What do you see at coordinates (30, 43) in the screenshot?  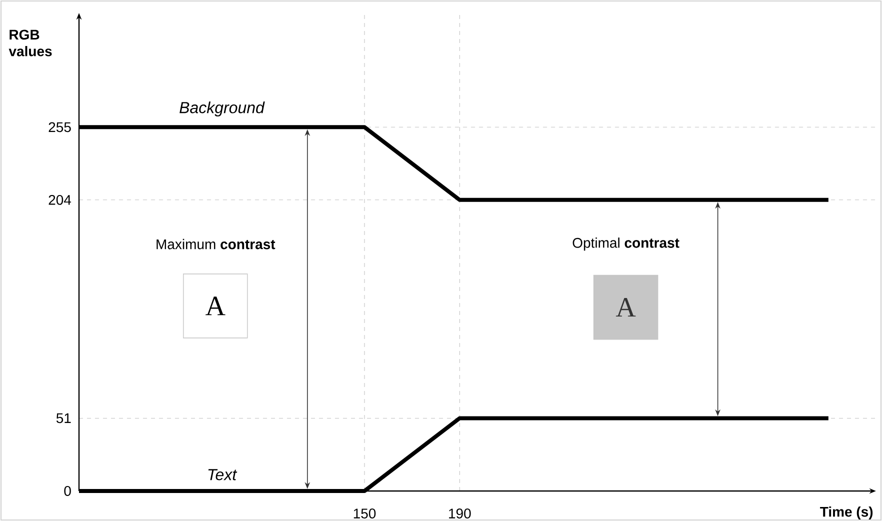 I see `y-axis-title: RGB values` at bounding box center [30, 43].